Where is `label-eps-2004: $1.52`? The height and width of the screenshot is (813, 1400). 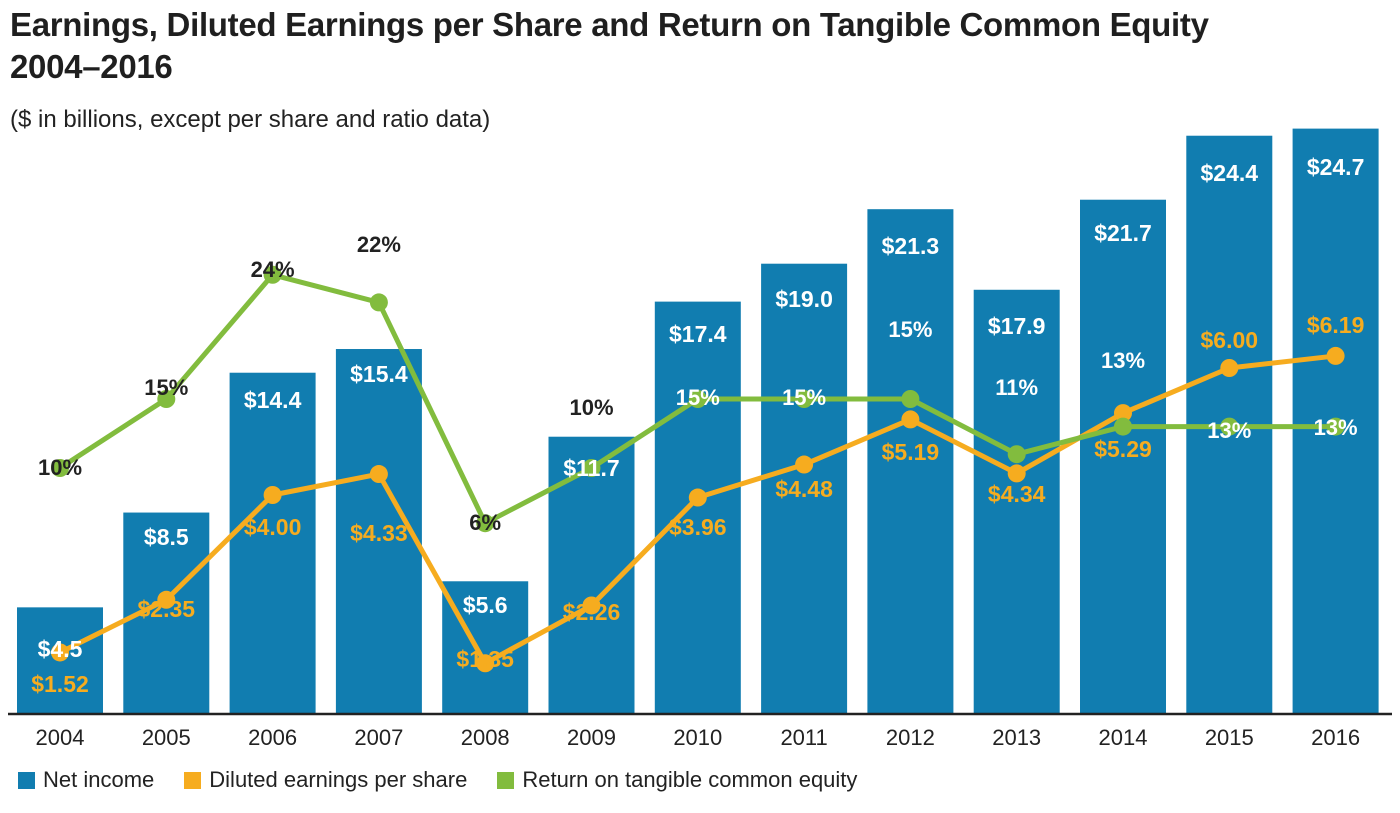
label-eps-2004: $1.52 is located at coordinates (60, 684).